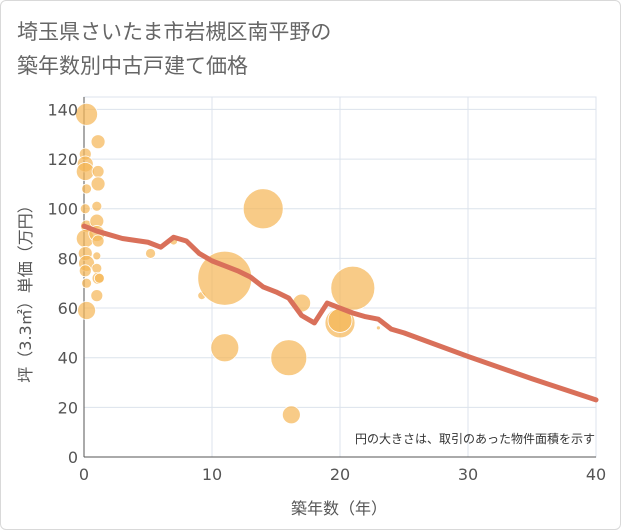 The height and width of the screenshot is (530, 621). What do you see at coordinates (84, 474) in the screenshot?
I see `x-tick-label: 0` at bounding box center [84, 474].